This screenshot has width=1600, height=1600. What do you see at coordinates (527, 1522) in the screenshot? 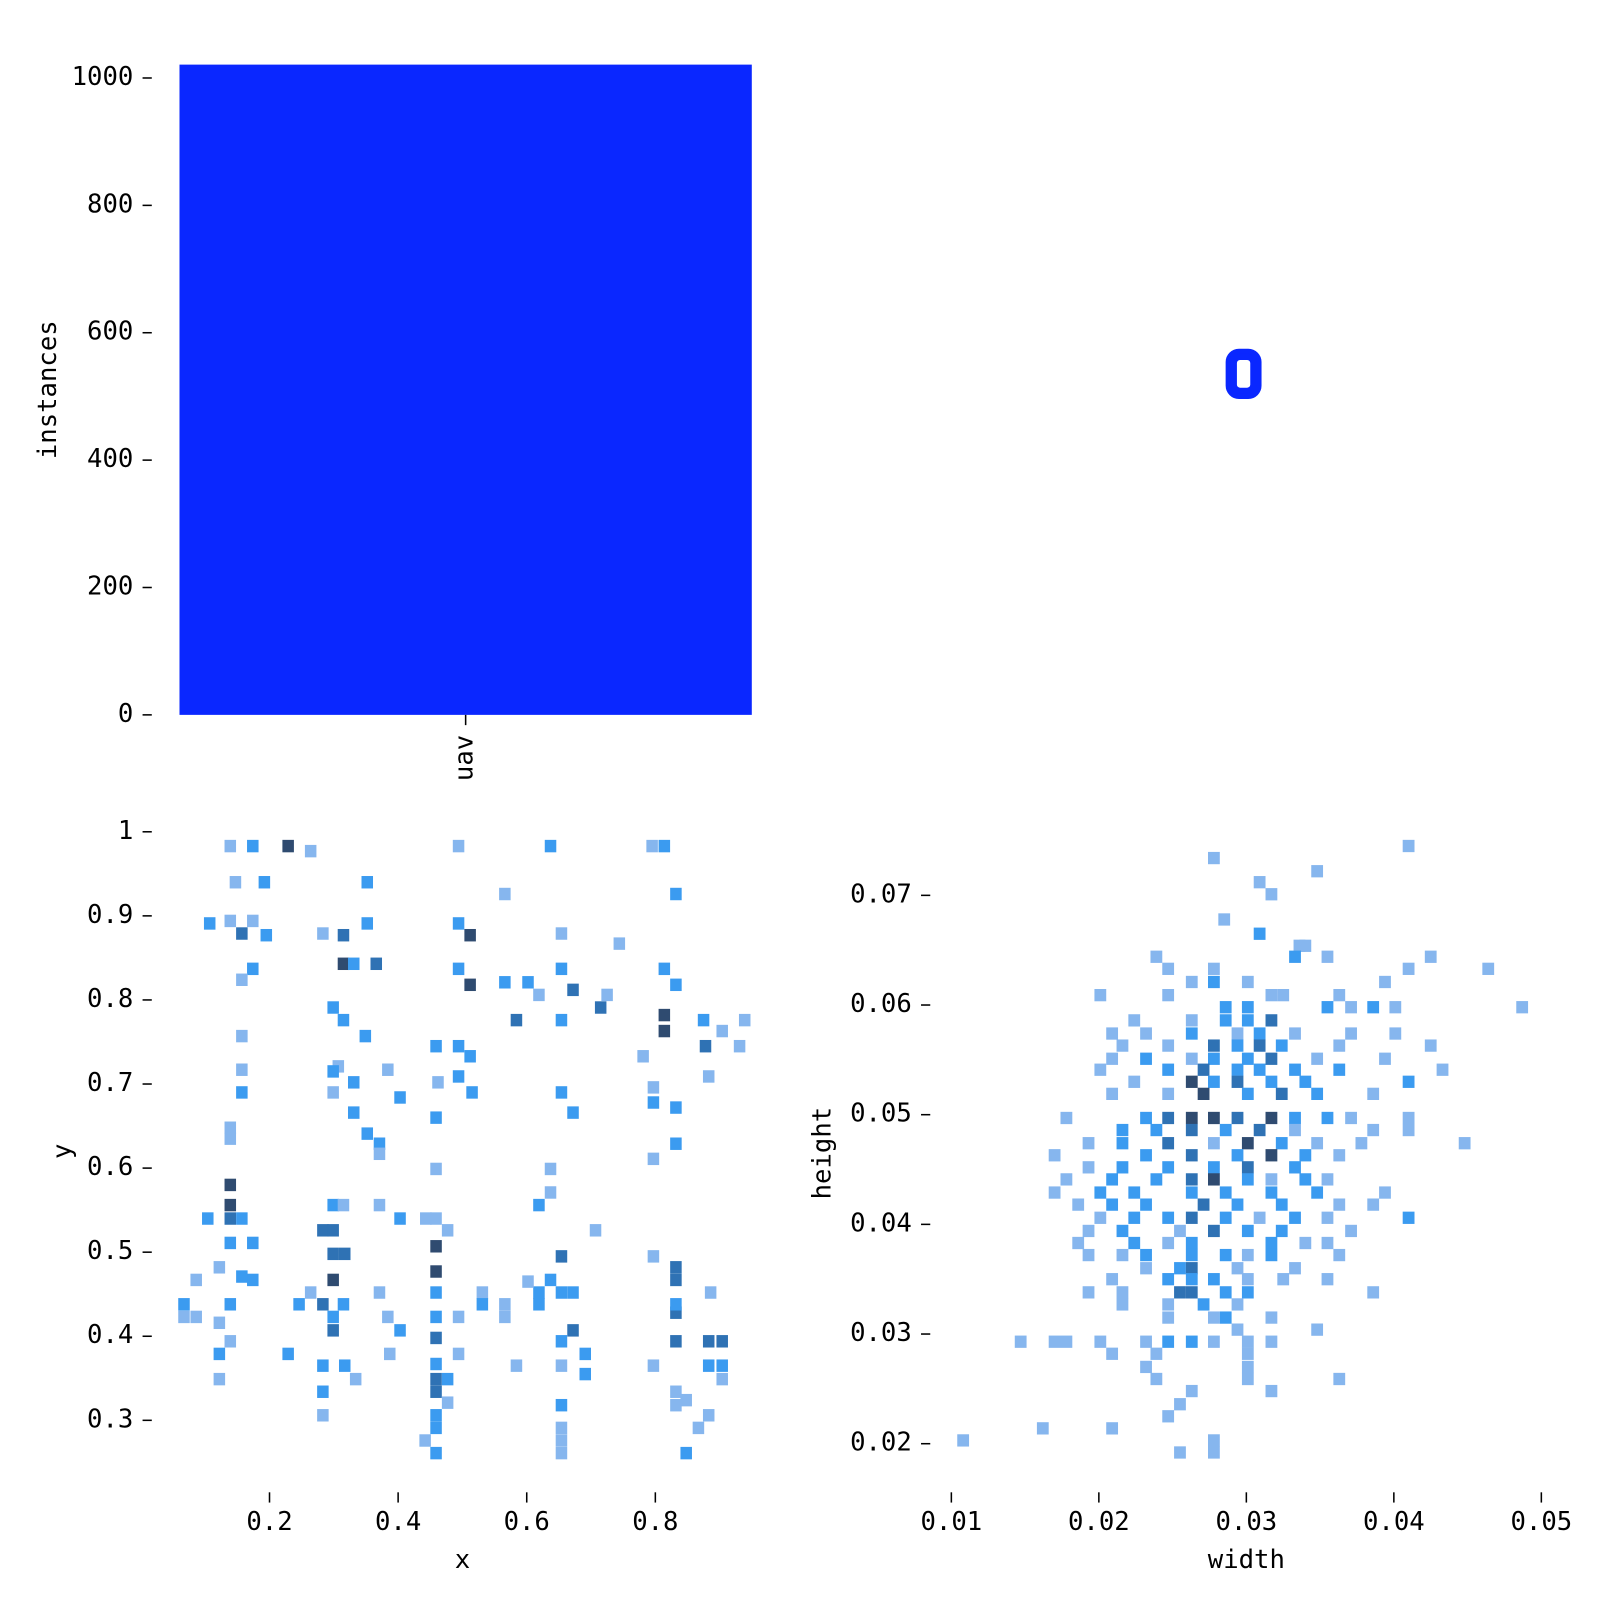
I see `x-tick-label: 0.6` at bounding box center [527, 1522].